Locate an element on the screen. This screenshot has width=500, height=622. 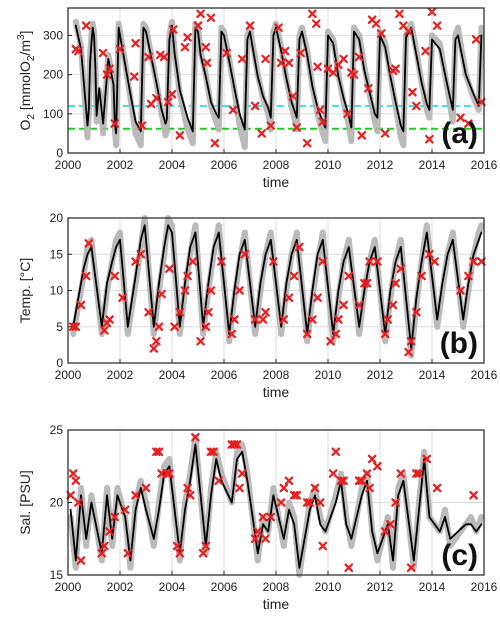
x-tick-label: 2012 is located at coordinates (380, 375).